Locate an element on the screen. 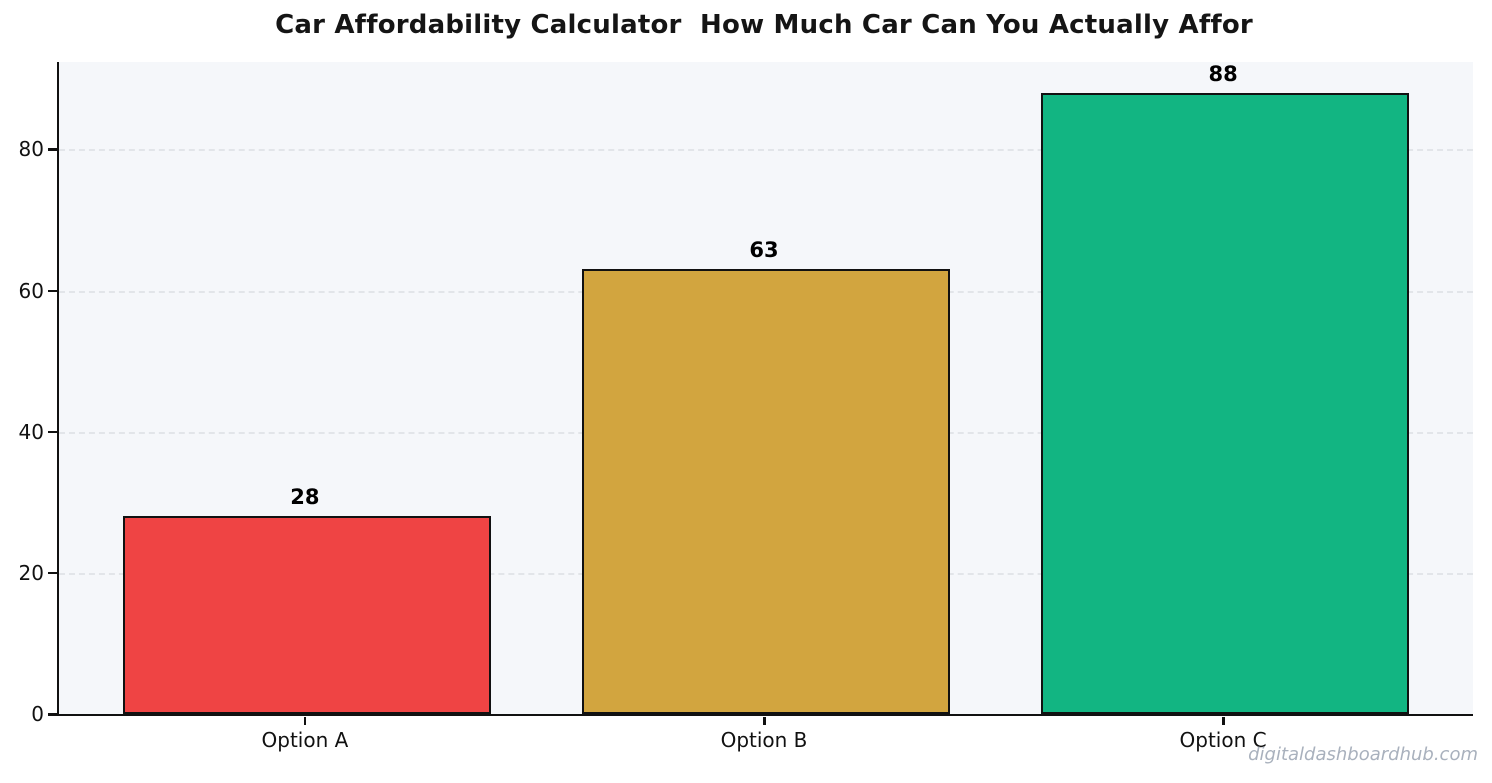 This screenshot has width=1492, height=783. bar-value-label: 63 is located at coordinates (764, 250).